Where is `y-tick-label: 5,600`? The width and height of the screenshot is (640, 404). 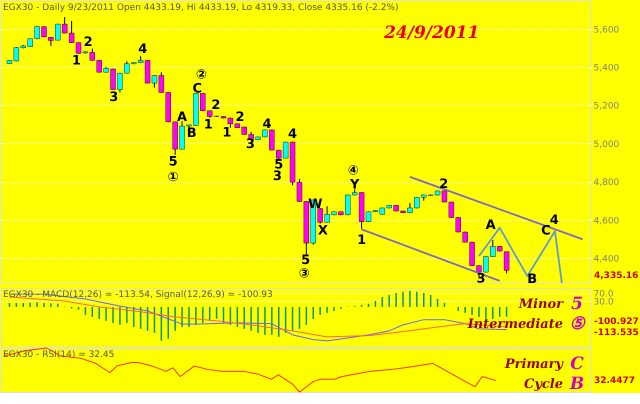 y-tick-label: 5,600 is located at coordinates (607, 30).